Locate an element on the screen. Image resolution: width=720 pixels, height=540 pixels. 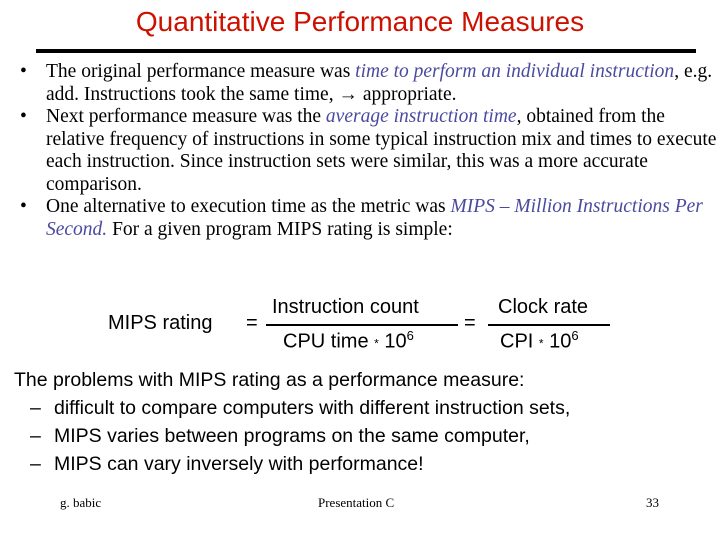
formula-lhs: MIPS rating is located at coordinates (160, 323).